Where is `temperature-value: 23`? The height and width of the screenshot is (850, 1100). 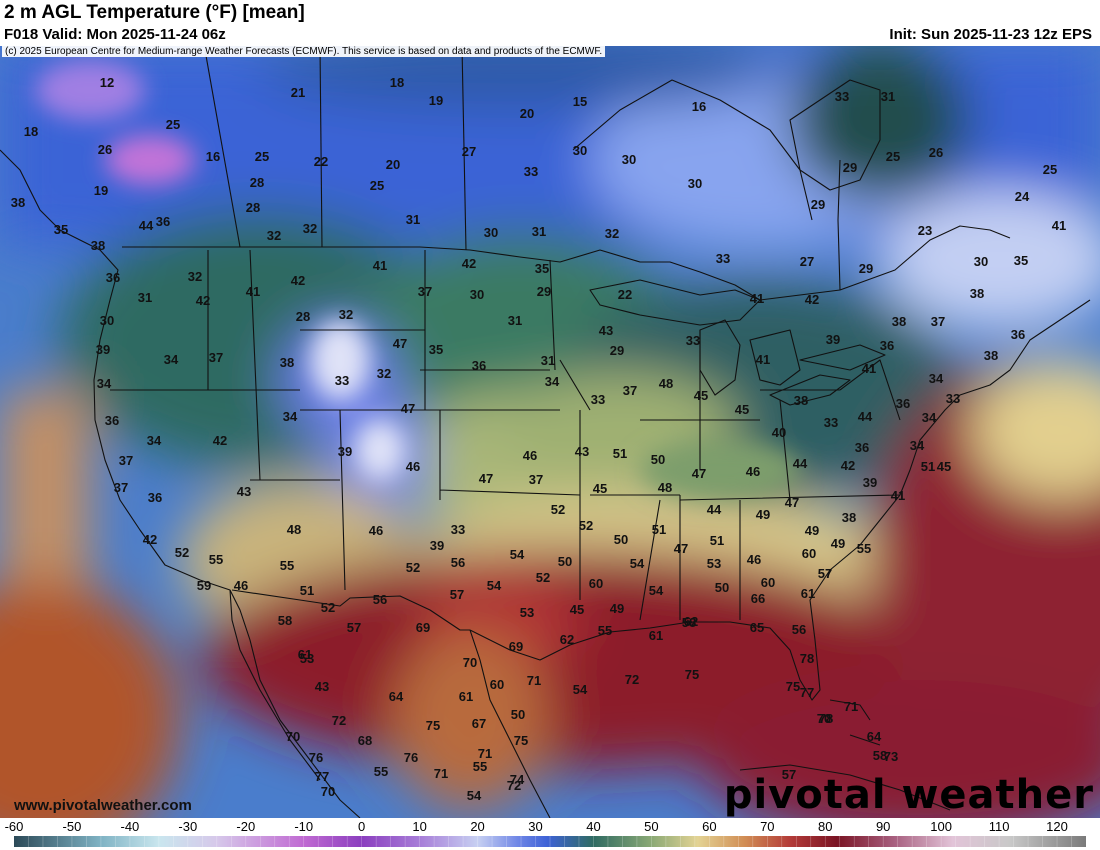 temperature-value: 23 is located at coordinates (925, 230).